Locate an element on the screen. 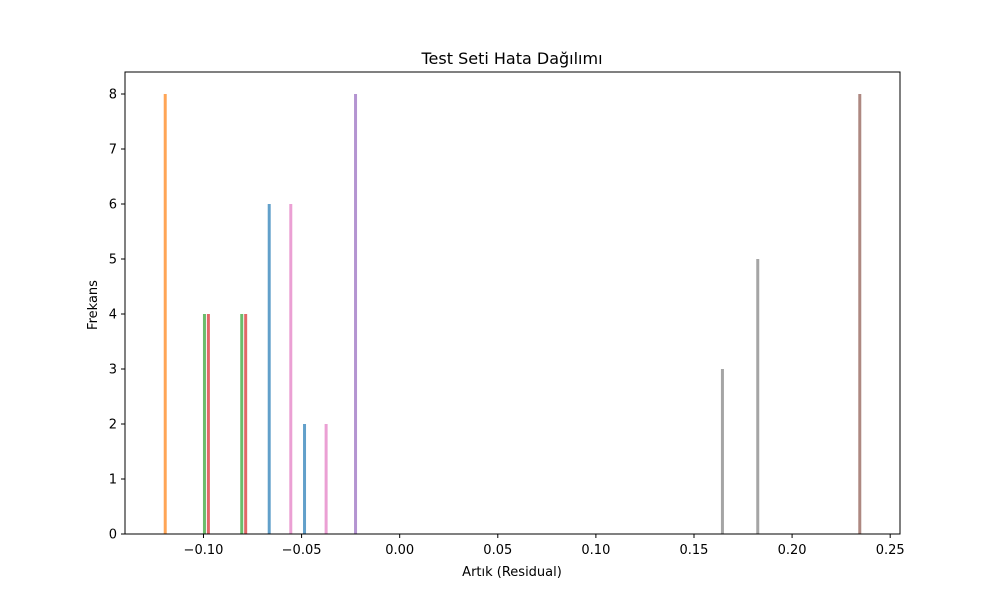 This screenshot has height=600, width=1000. x-tick-label: 0.10 is located at coordinates (595, 550).